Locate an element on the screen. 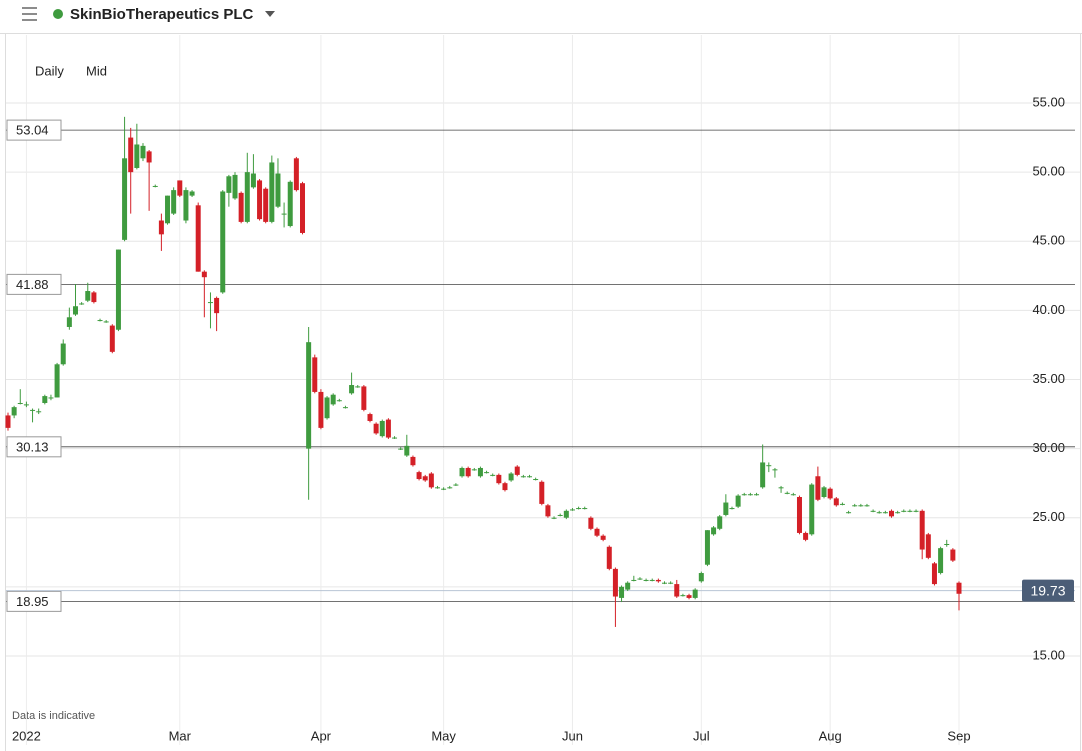  price-type: Mid is located at coordinates (96, 70).